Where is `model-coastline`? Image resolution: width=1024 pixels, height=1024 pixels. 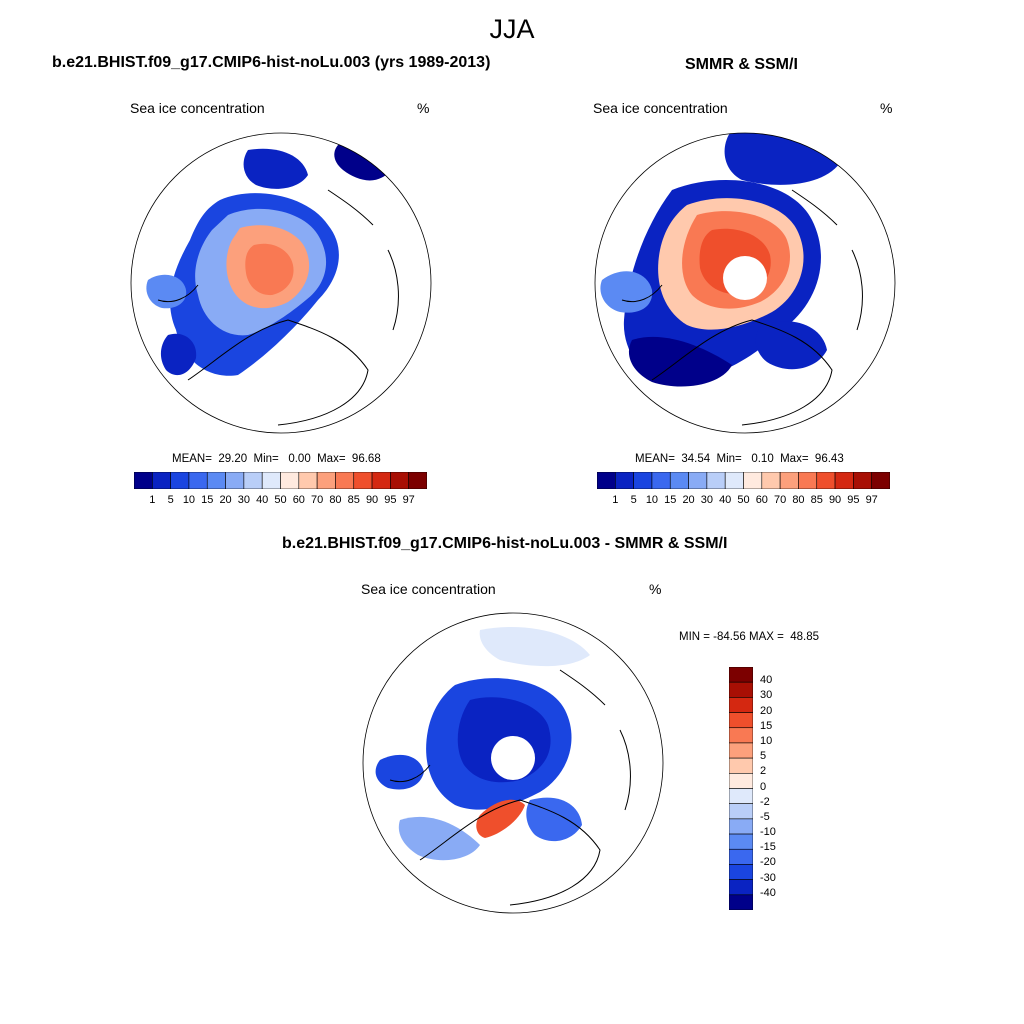 model-coastline is located at coordinates (278, 307).